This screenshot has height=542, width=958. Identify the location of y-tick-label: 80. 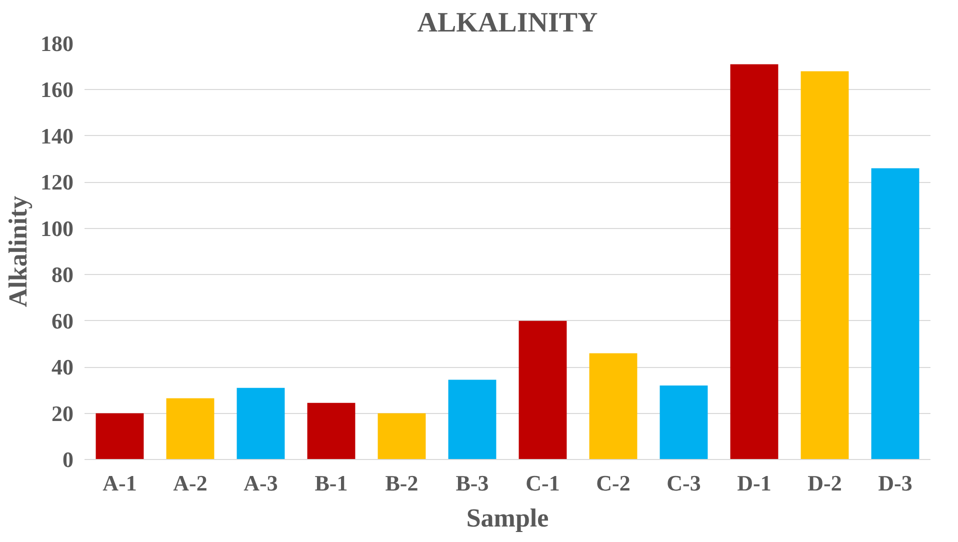
(63, 275).